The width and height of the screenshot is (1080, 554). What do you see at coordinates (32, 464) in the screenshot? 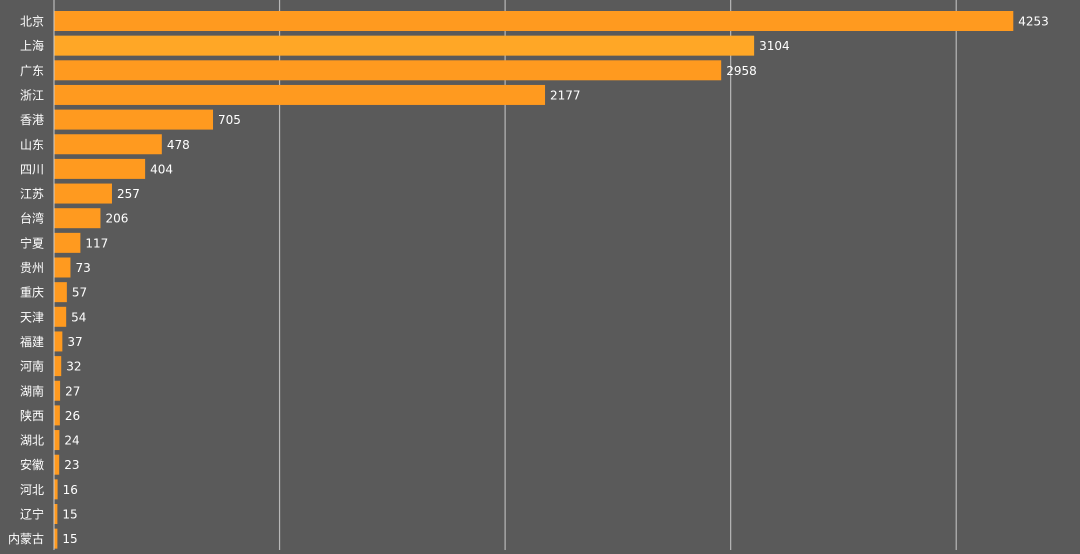
I see `category-label-18: 安徽` at bounding box center [32, 464].